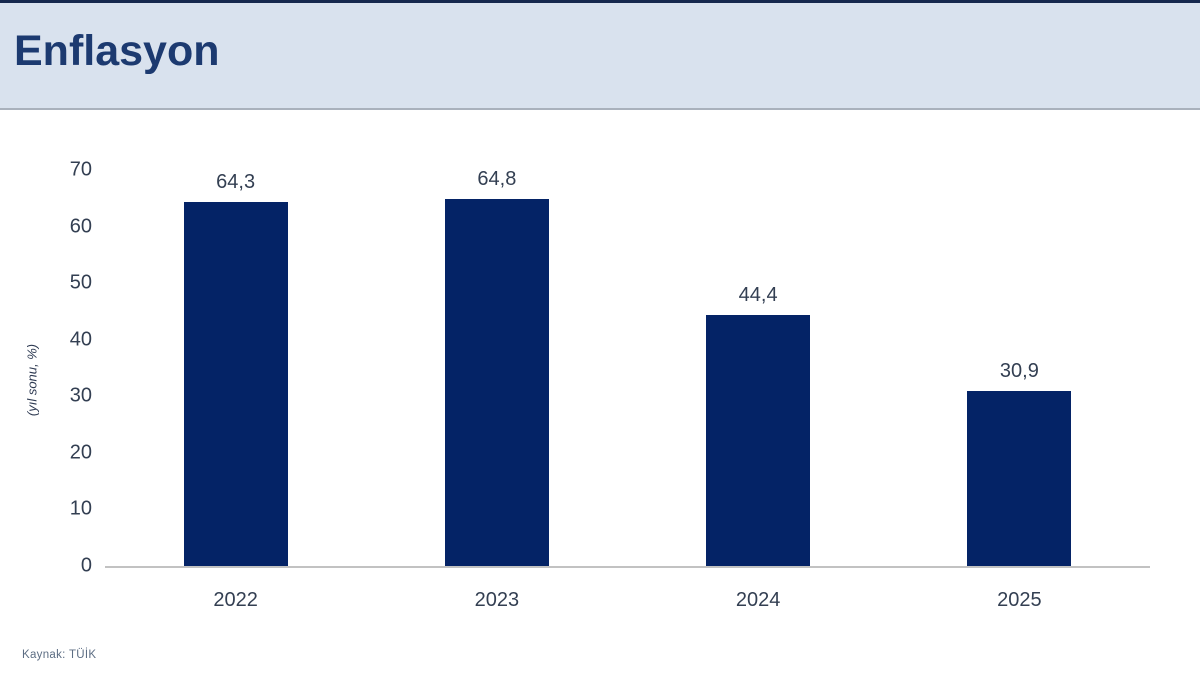  What do you see at coordinates (80, 452) in the screenshot?
I see `y-tick-label-20: 20` at bounding box center [80, 452].